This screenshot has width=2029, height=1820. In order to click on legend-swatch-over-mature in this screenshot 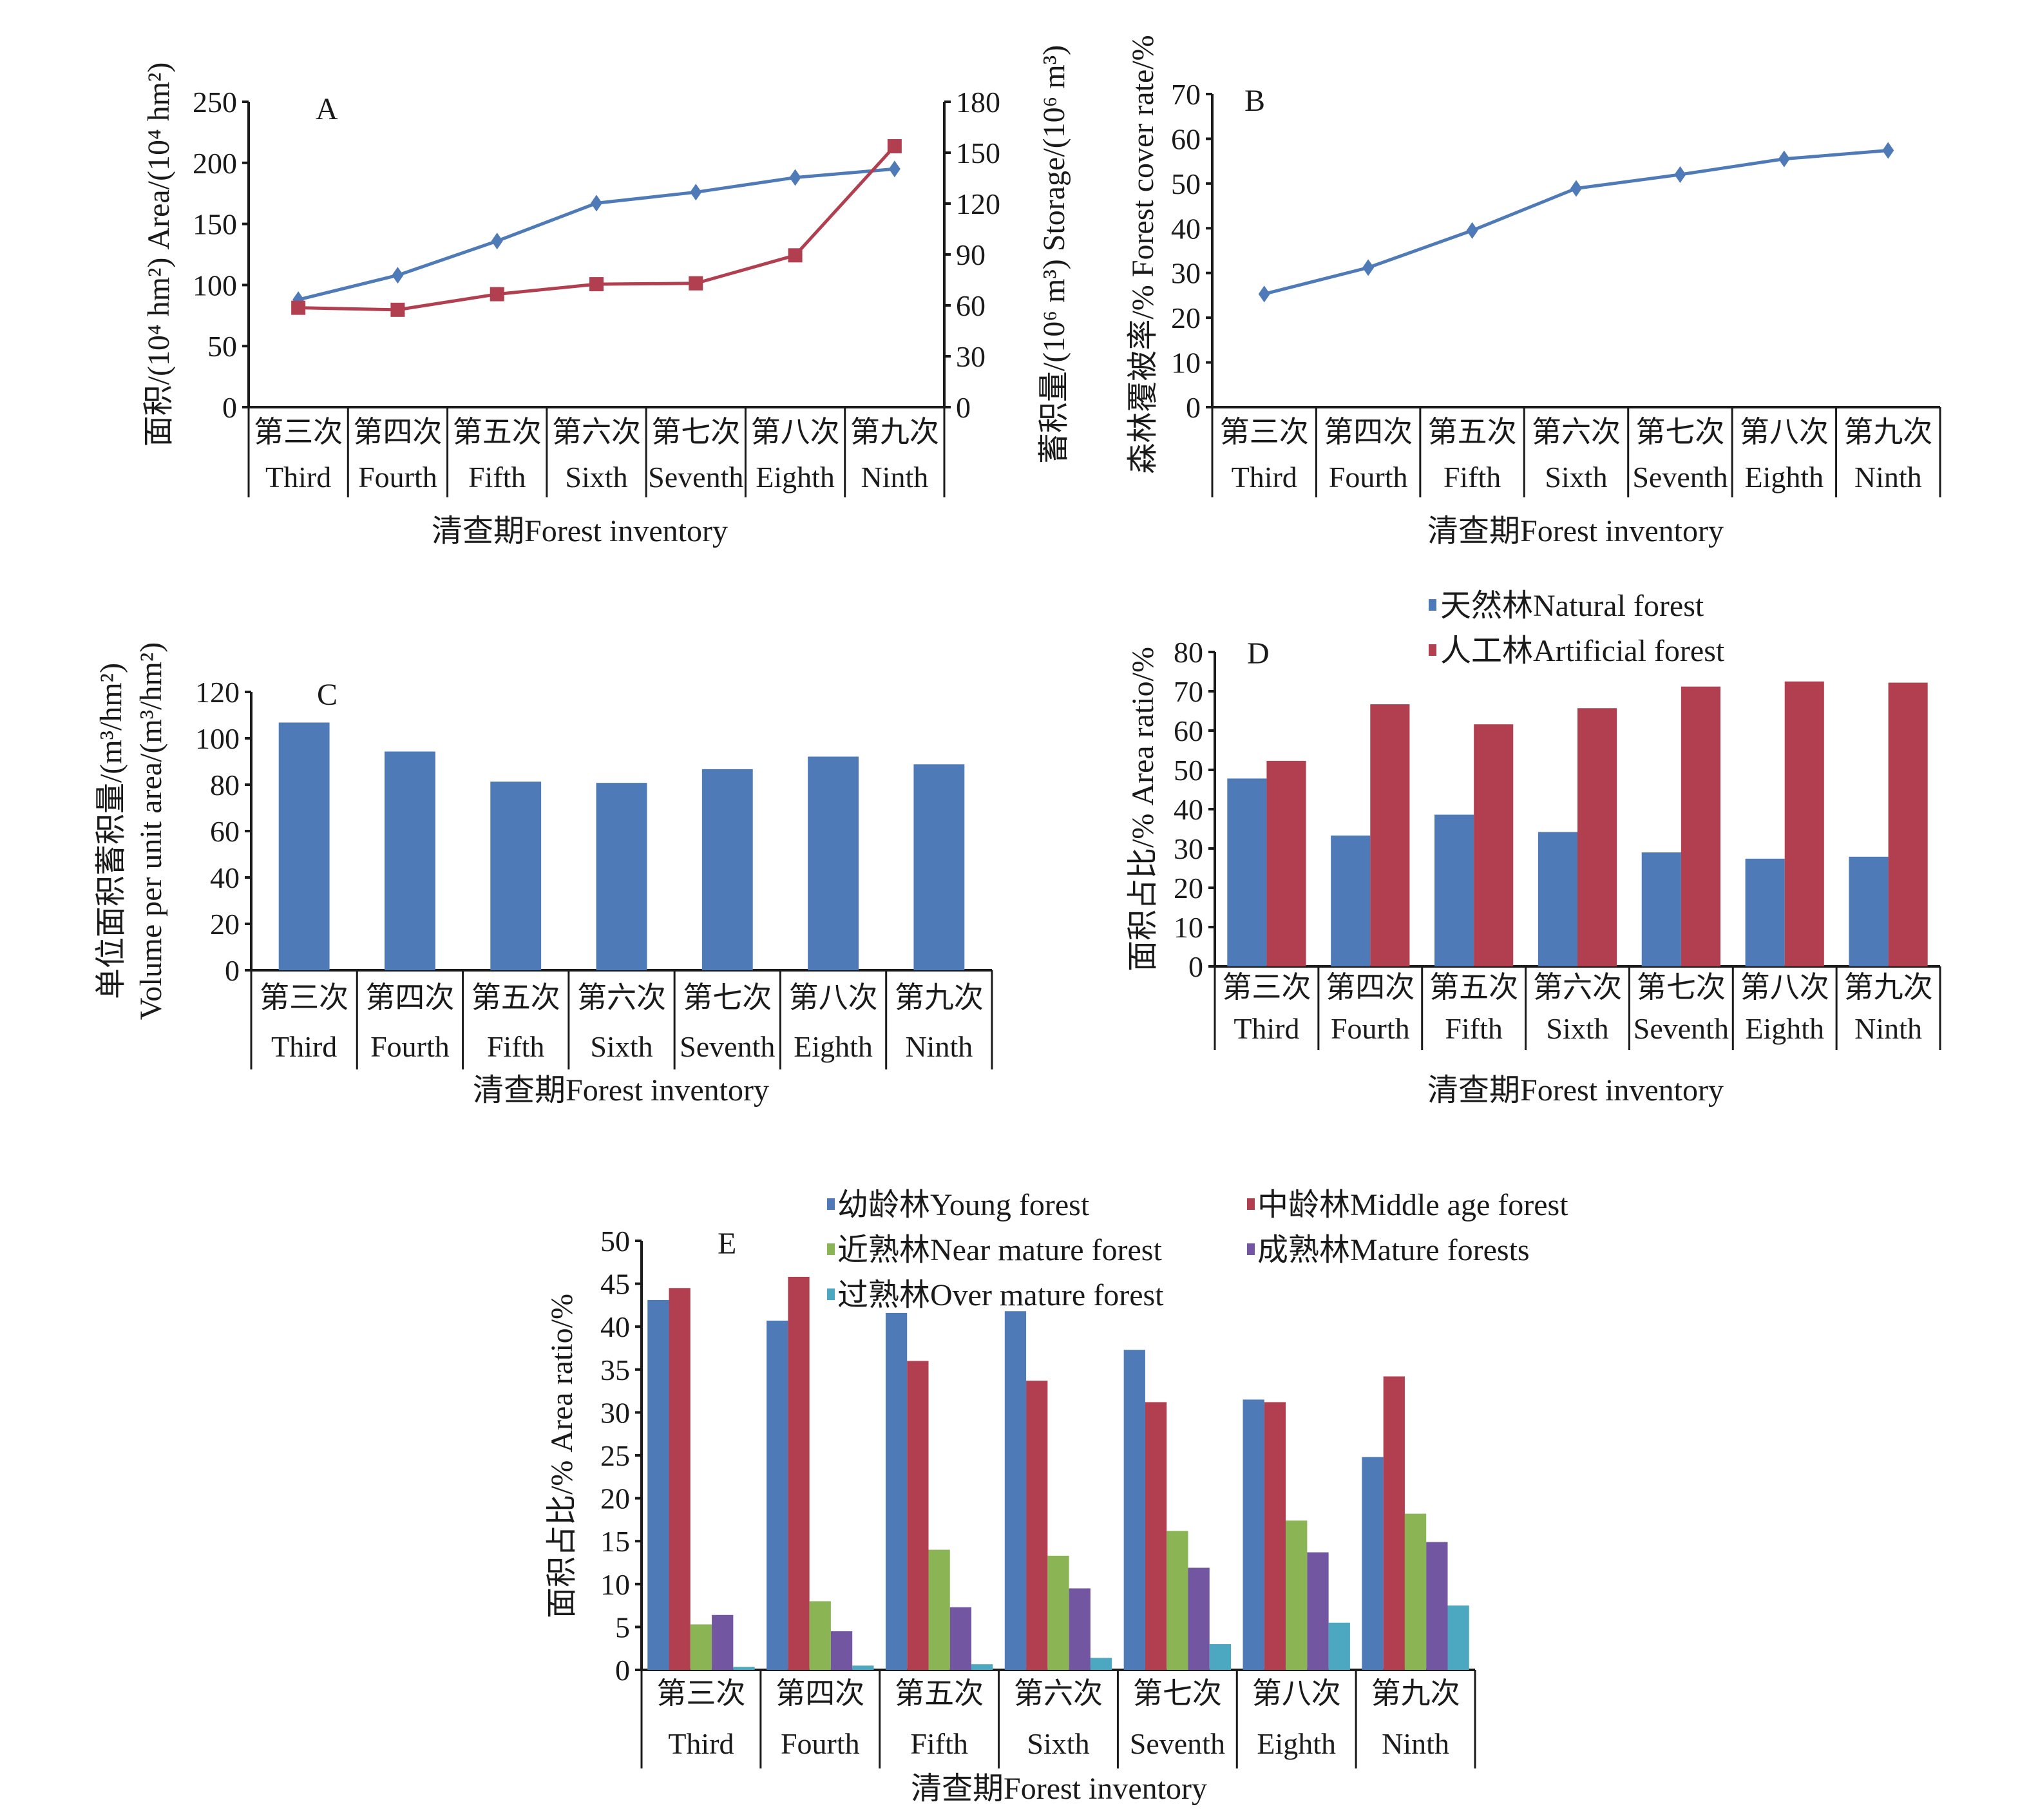, I will do `click(831, 1294)`.